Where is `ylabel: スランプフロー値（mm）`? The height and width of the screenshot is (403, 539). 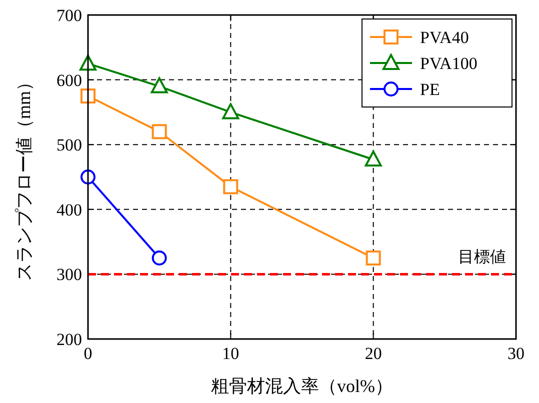
ylabel: スランプフロー値（mm） is located at coordinates (24, 177).